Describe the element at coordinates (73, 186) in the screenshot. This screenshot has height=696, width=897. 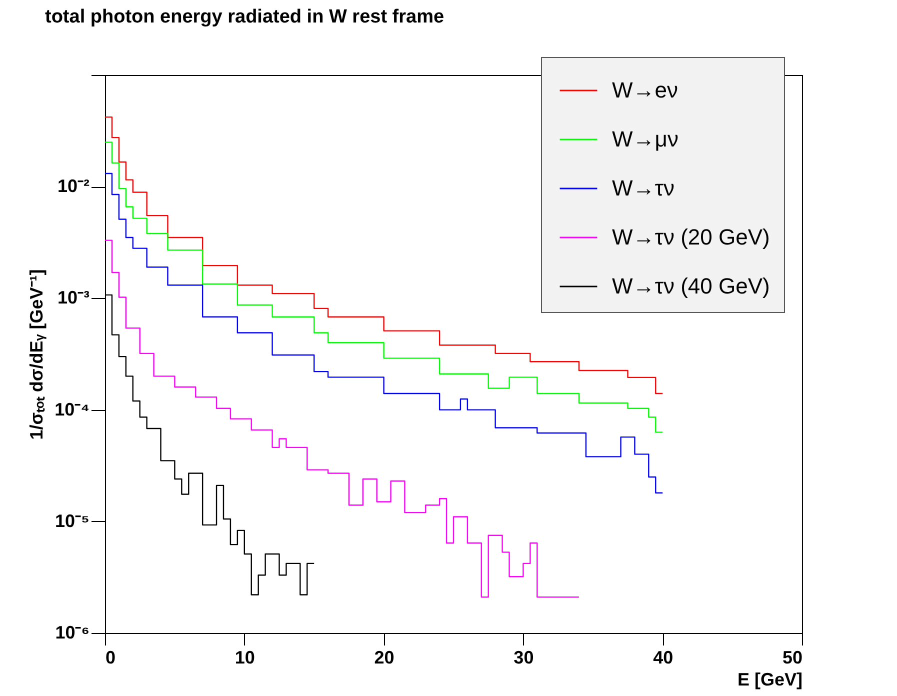
I see `y-tick-label: 10⁻²` at that location.